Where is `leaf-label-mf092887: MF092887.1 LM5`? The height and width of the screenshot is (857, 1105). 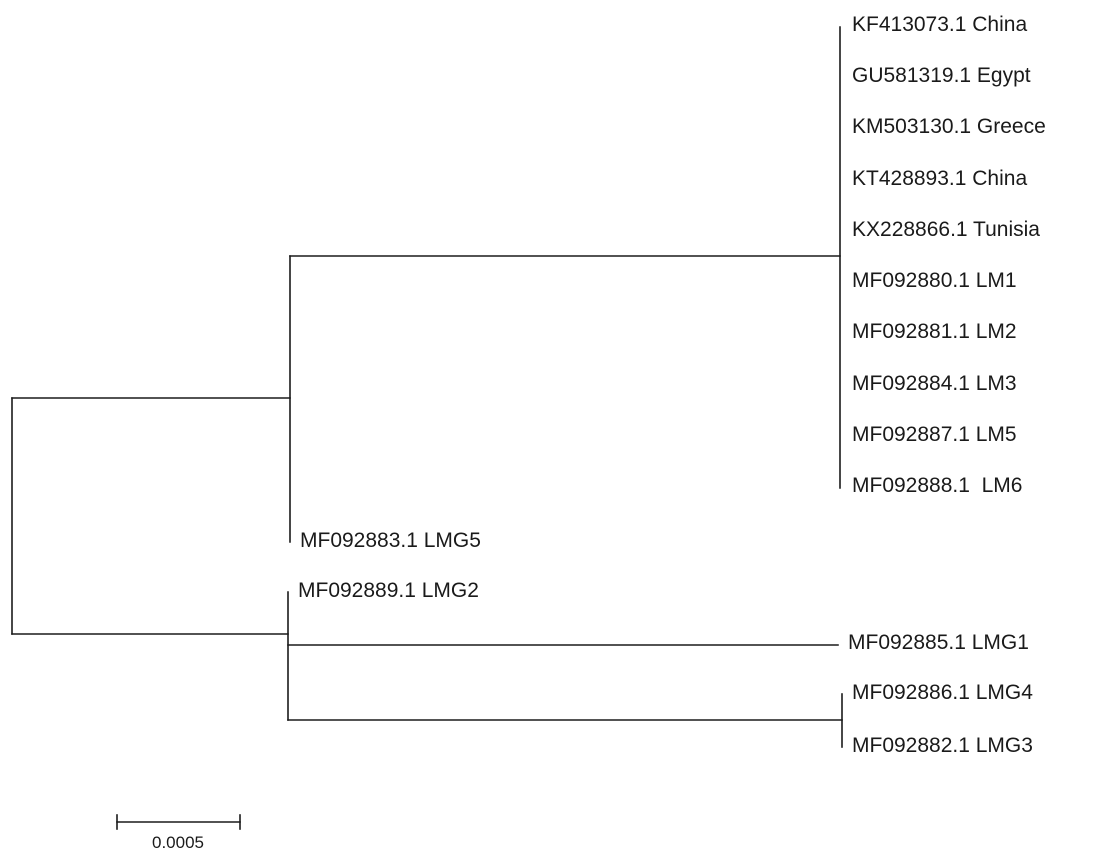 leaf-label-mf092887: MF092887.1 LM5 is located at coordinates (934, 434).